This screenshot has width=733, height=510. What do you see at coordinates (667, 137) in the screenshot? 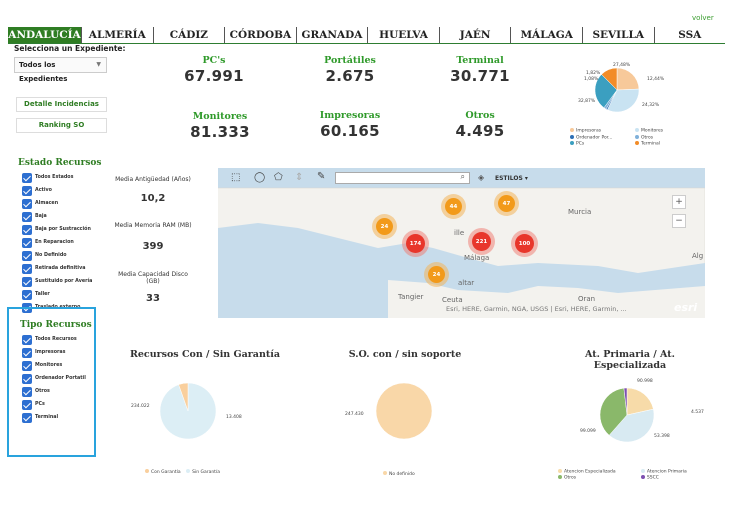
I see `legend-item: Otros` at bounding box center [667, 137].